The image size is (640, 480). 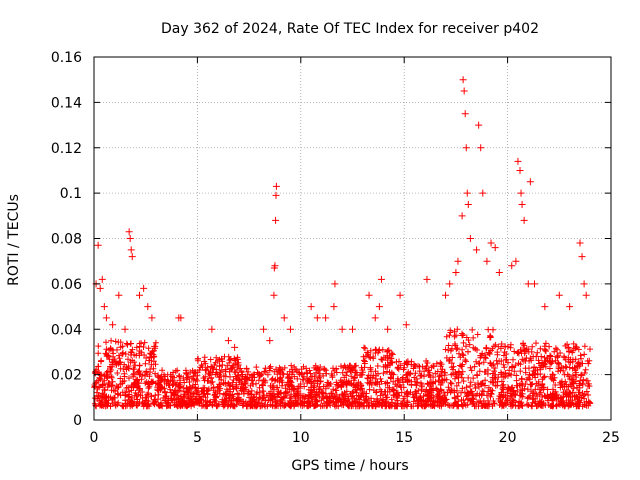 I want to click on y-tick-label: 0.04, so click(x=66, y=330).